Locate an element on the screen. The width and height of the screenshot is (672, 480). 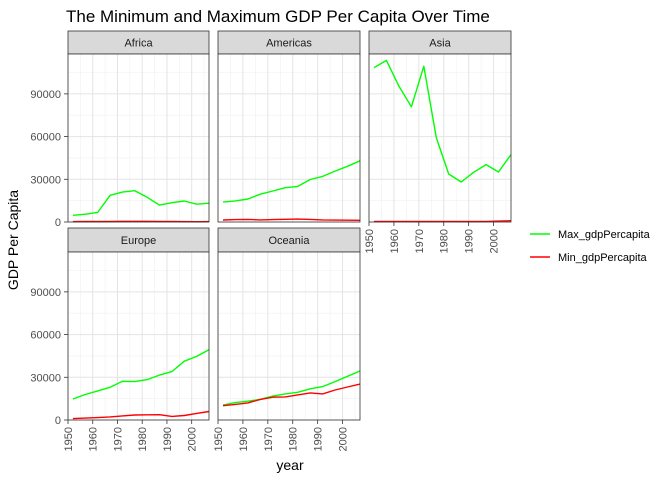
y-axis-title: GDP Per Capita is located at coordinates (13, 240).